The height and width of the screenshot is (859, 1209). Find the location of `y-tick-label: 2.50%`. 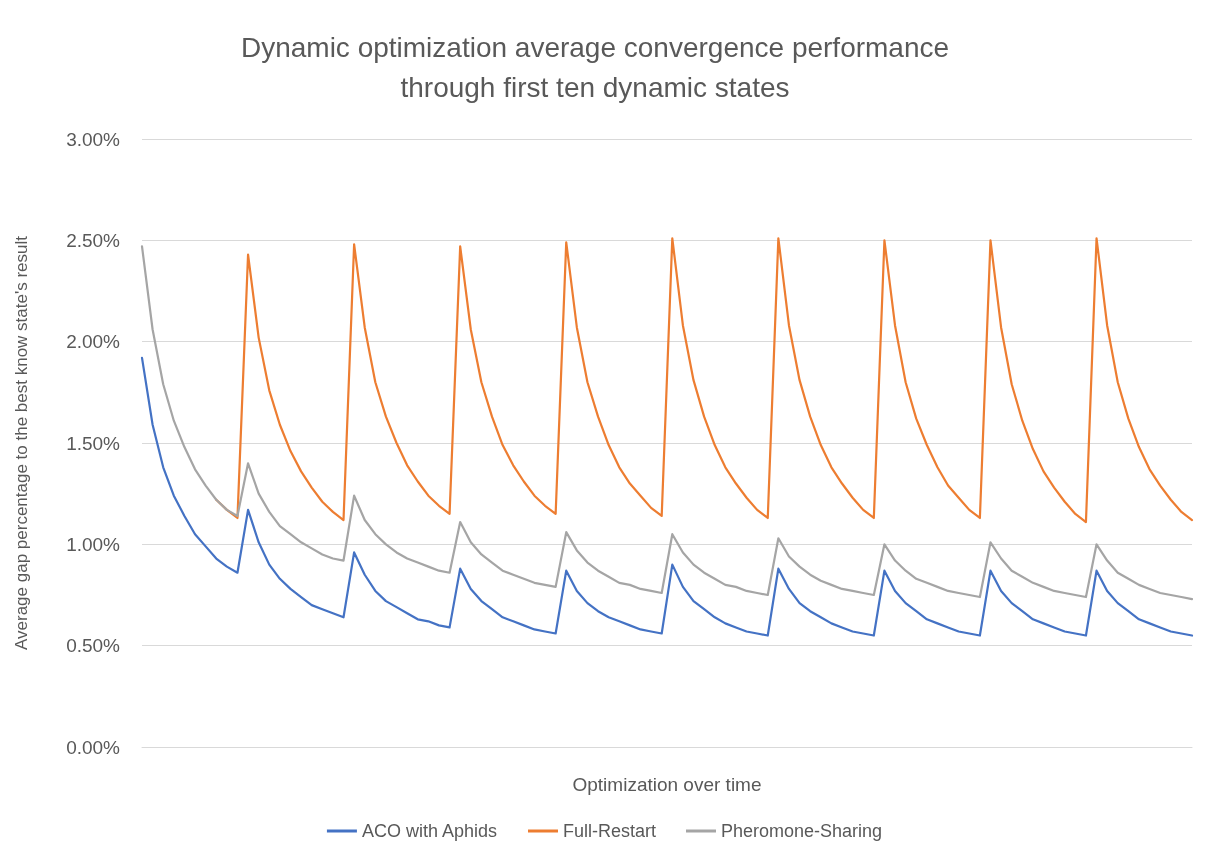

y-tick-label: 2.50% is located at coordinates (93, 240).